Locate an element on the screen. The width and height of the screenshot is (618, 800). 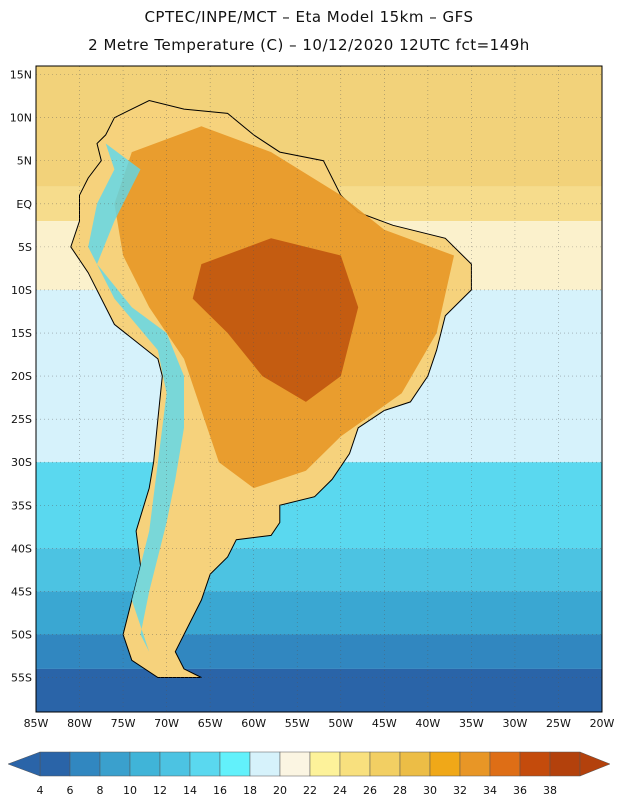
lon-label: 80W is located at coordinates (79, 723).